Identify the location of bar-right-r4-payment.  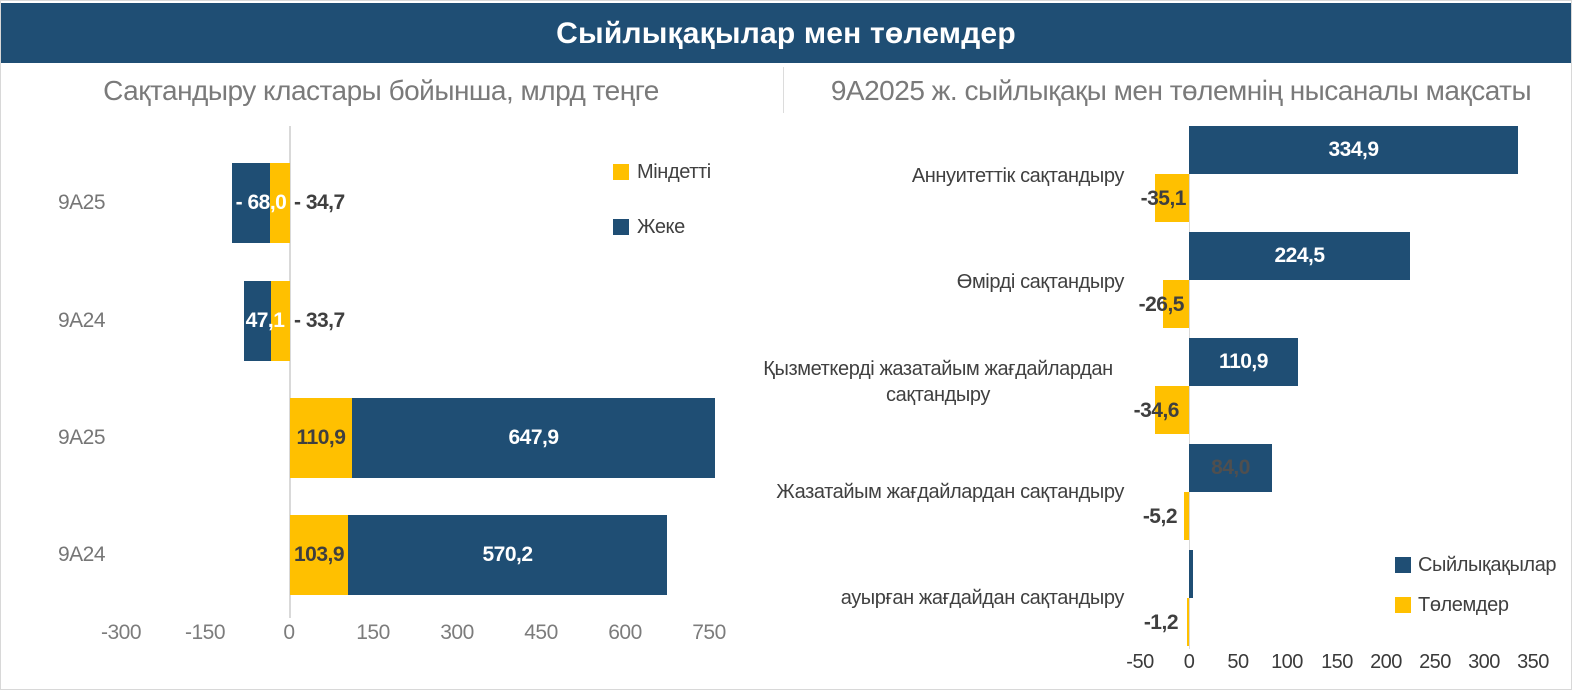
(1186, 516).